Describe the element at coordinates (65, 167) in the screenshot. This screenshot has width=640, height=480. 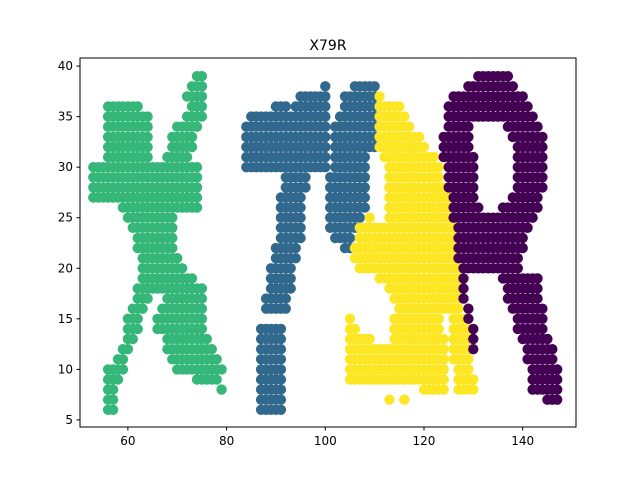
I see `y-tick-label: 30` at that location.